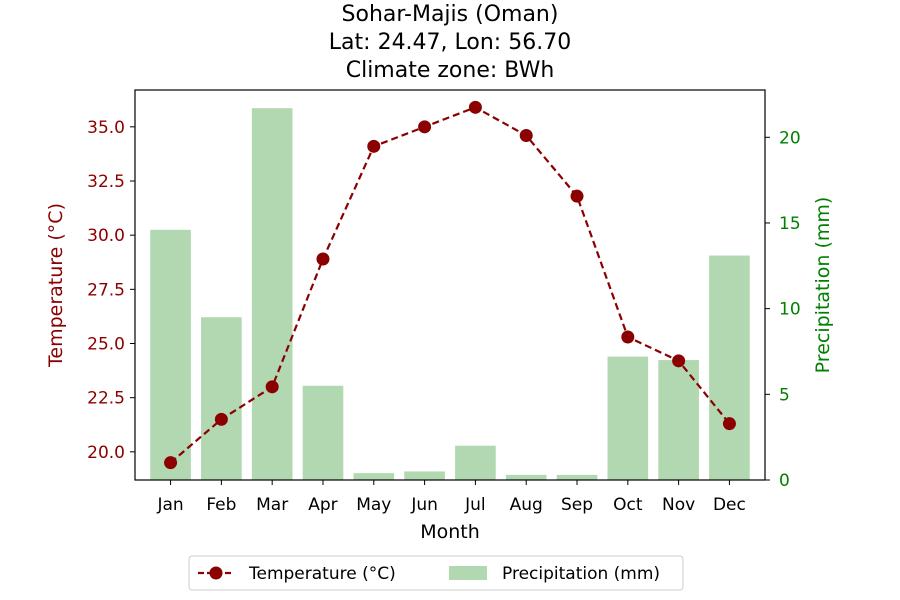  What do you see at coordinates (322, 574) in the screenshot?
I see `legend-temperature-label: Temperature (°C)` at bounding box center [322, 574].